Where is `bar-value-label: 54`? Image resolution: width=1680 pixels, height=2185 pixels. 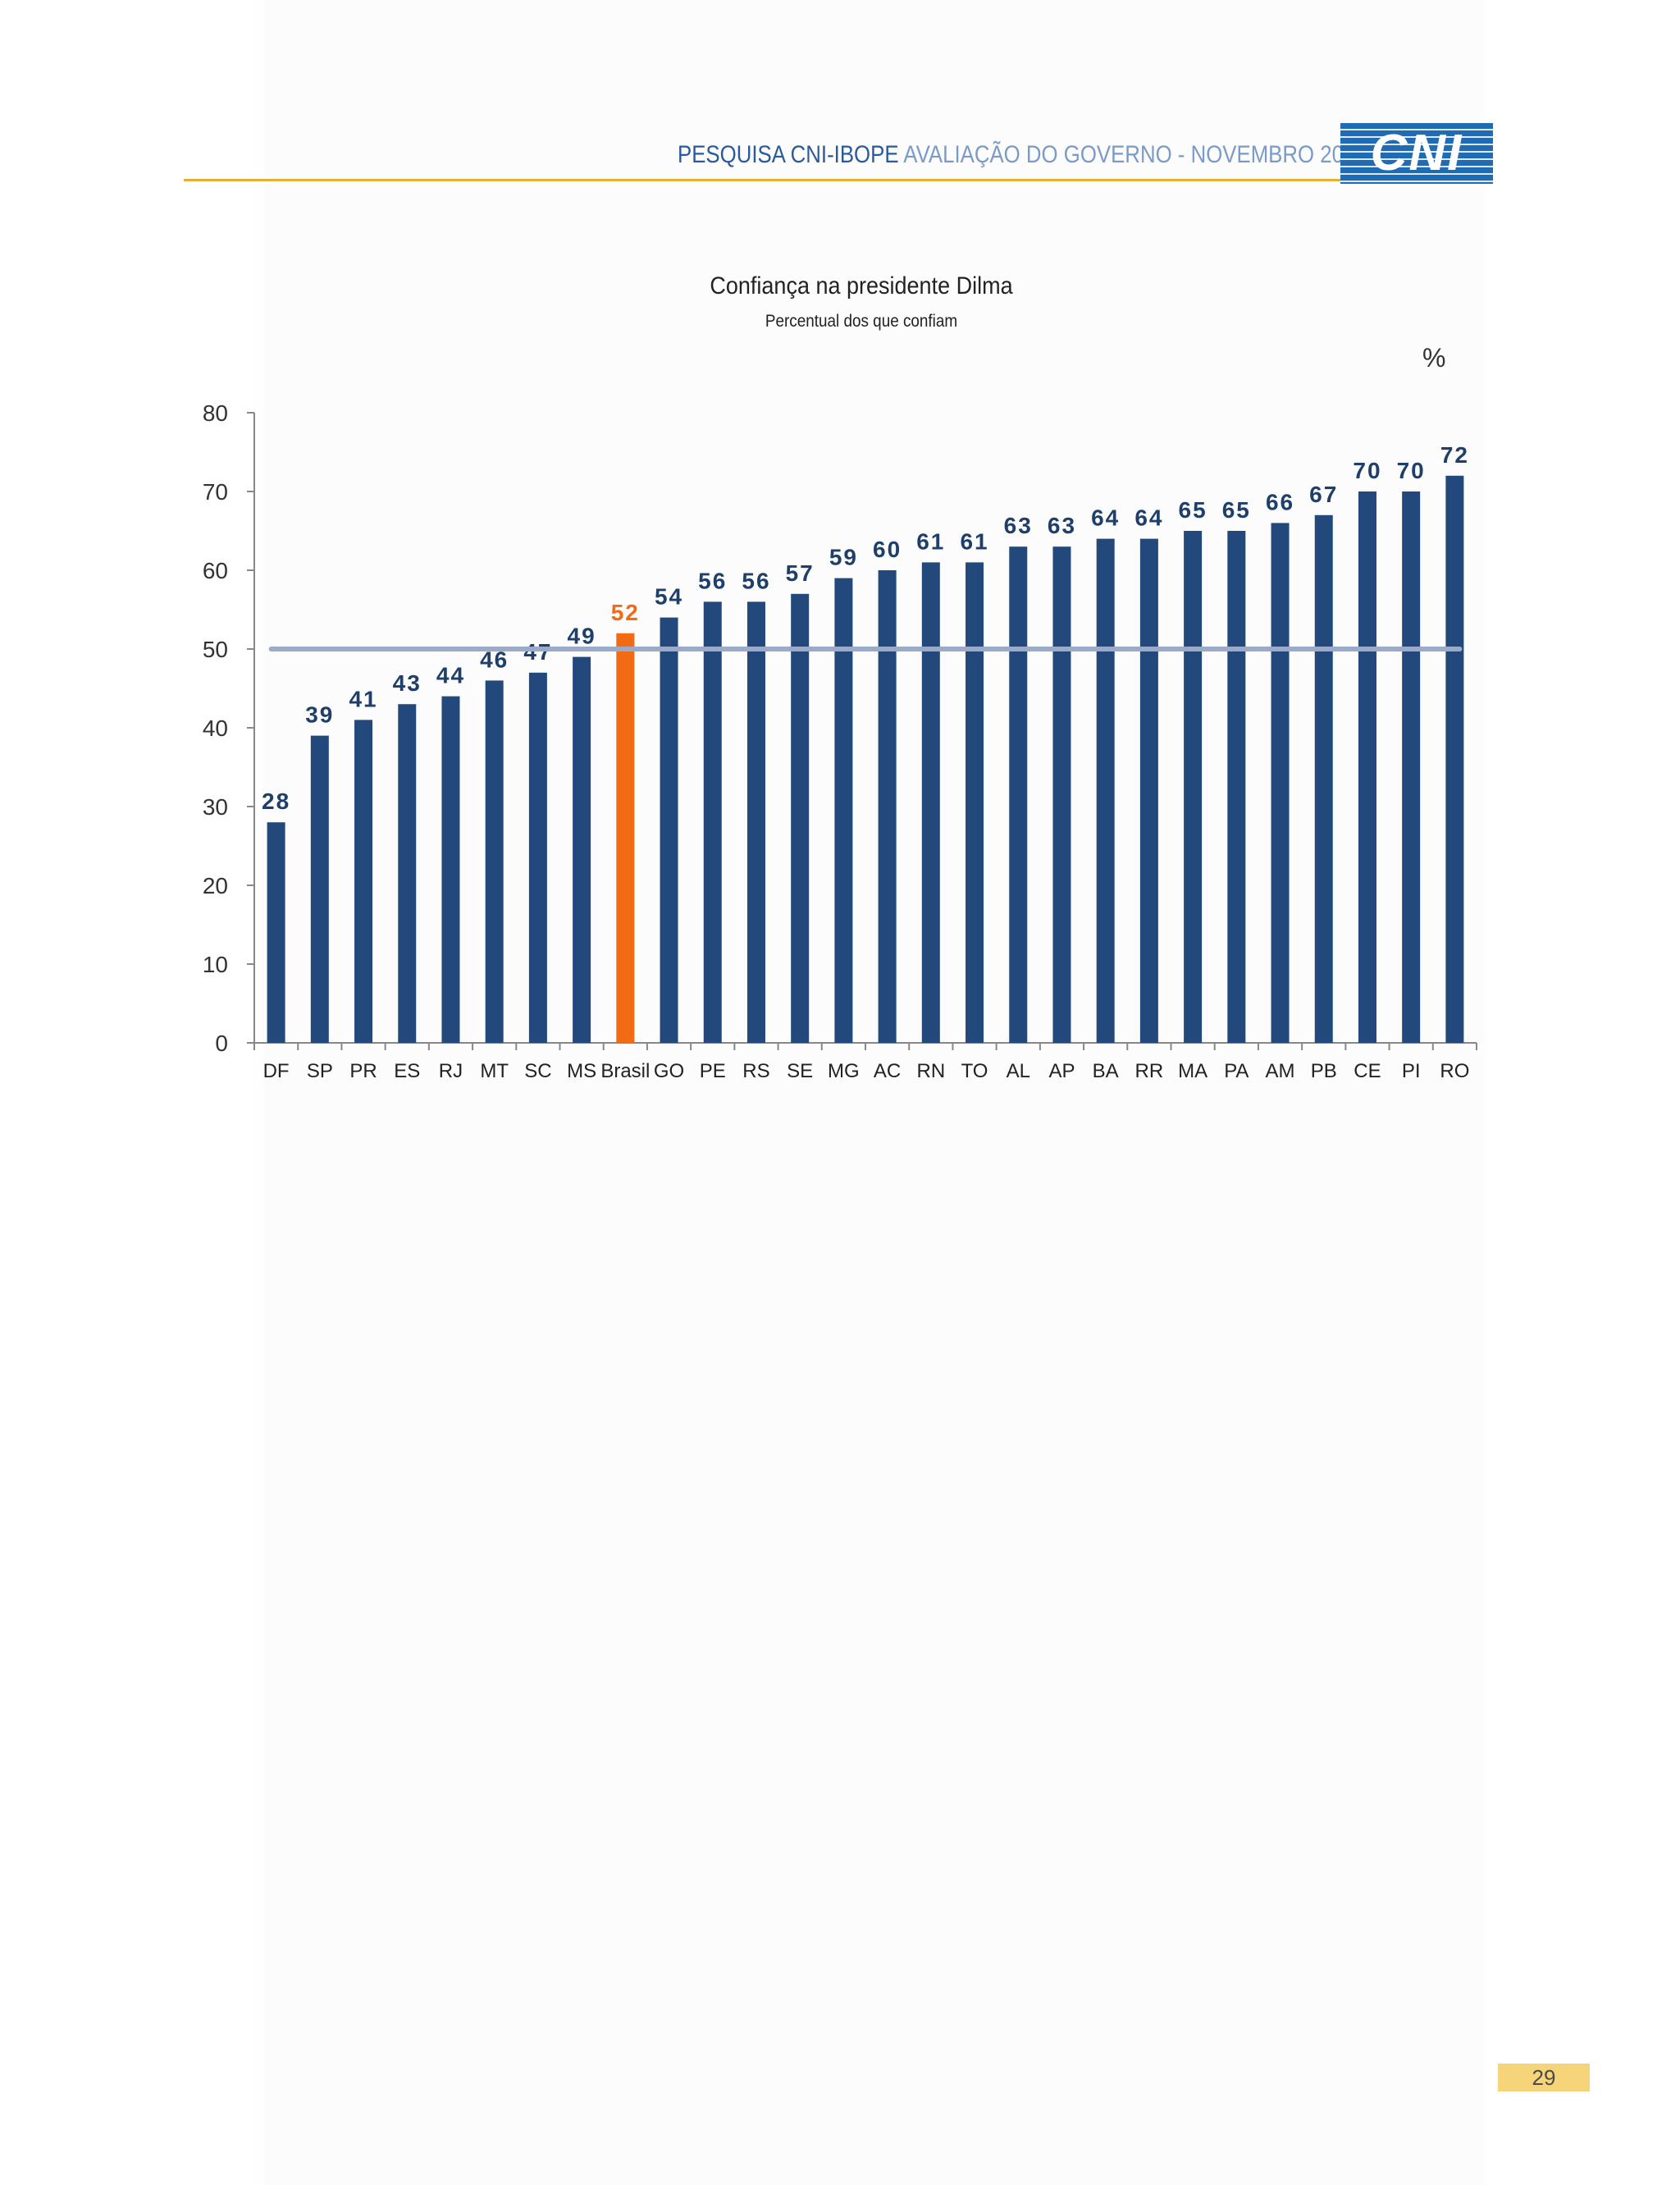 bar-value-label: 54 is located at coordinates (669, 597).